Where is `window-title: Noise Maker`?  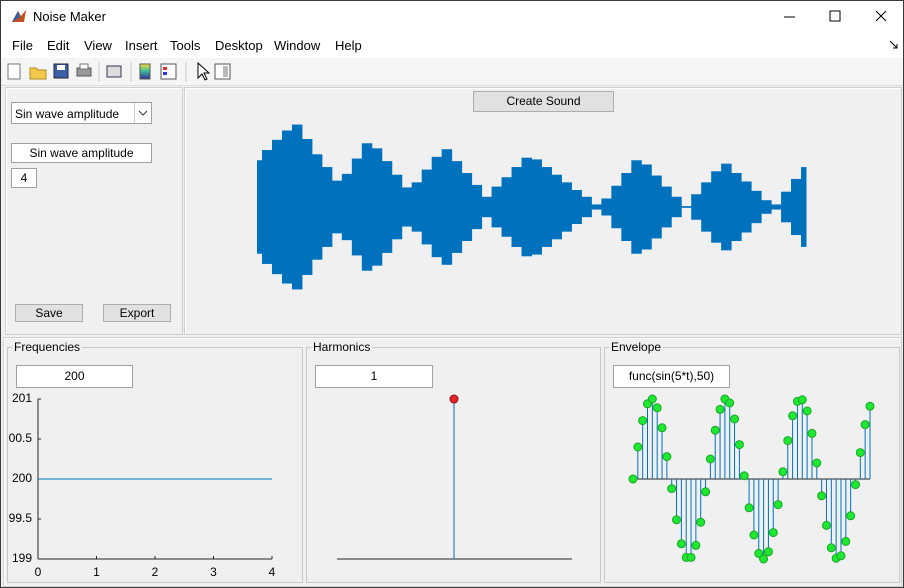 window-title: Noise Maker is located at coordinates (69, 16).